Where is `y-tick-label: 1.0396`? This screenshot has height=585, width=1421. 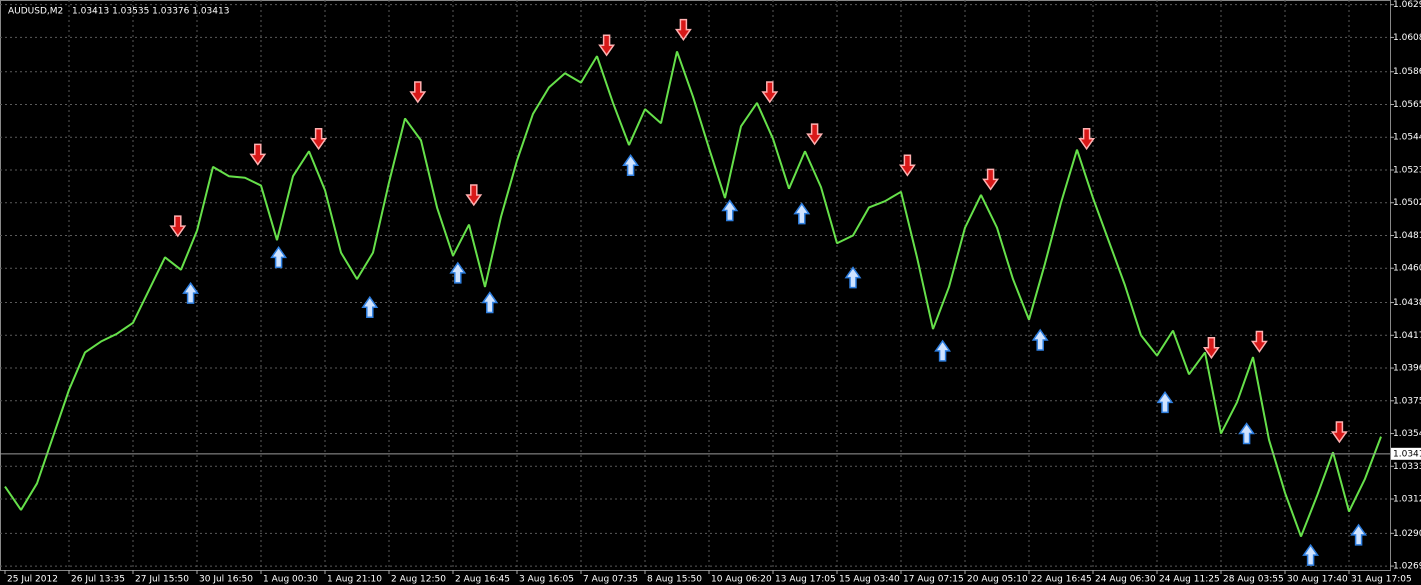
y-tick-label: 1.0396 is located at coordinates (1407, 369).